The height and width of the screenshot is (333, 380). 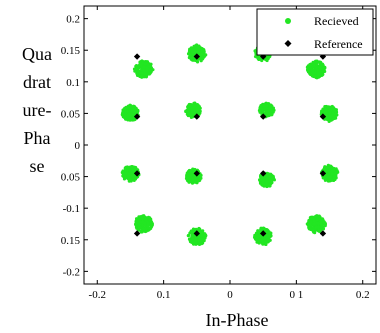 What do you see at coordinates (73, 20) in the screenshot?
I see `y-tick-label: 0.2` at bounding box center [73, 20].